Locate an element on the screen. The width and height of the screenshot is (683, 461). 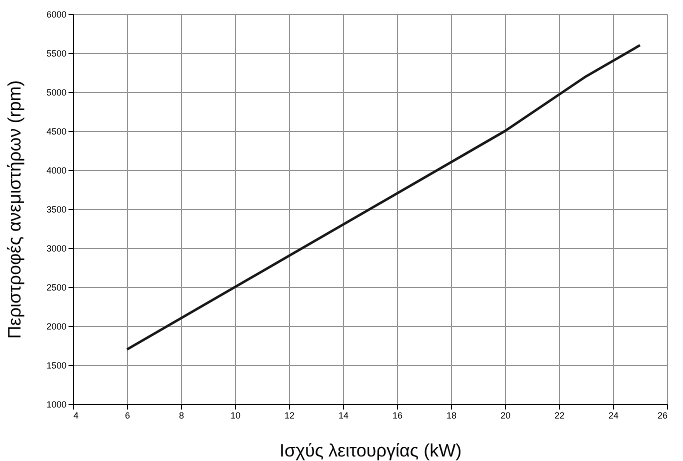
y-tick-label: 4500 is located at coordinates (56, 131).